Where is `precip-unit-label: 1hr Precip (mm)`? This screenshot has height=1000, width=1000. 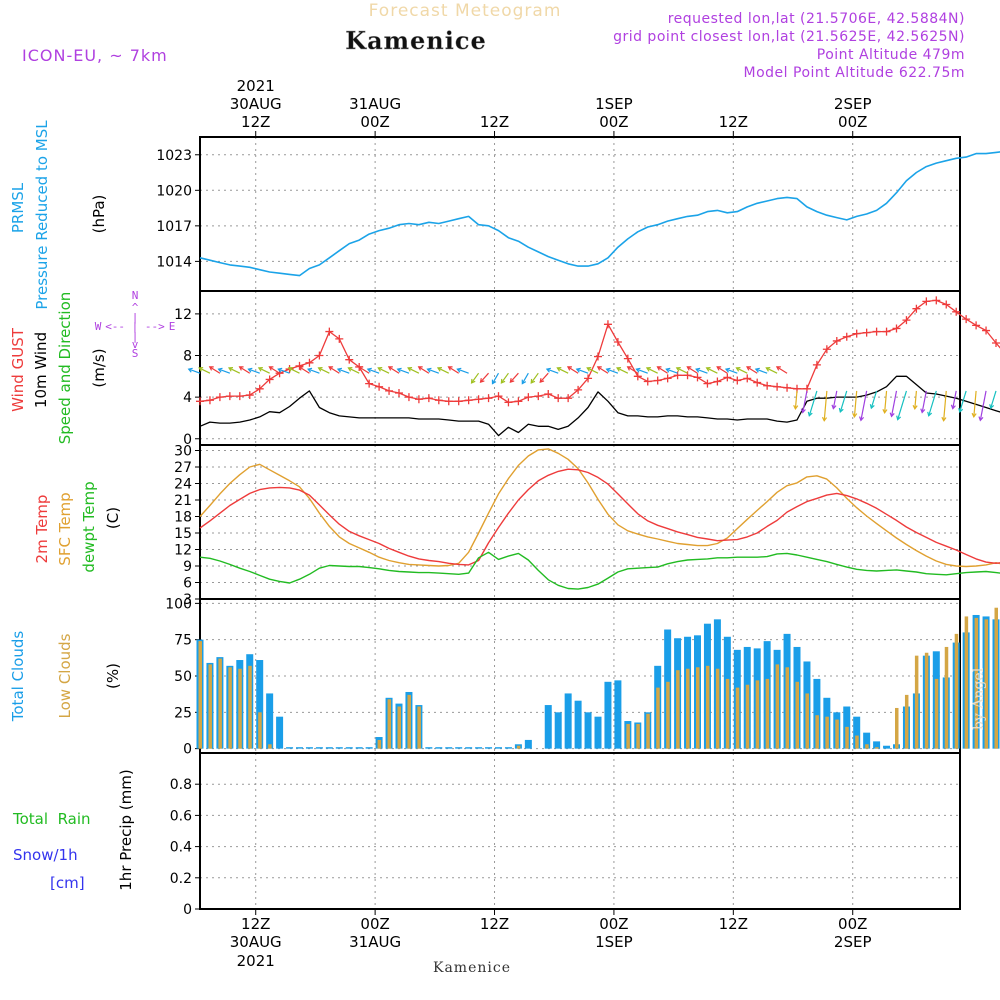
precip-unit-label: 1hr Precip (mm) is located at coordinates (126, 829).